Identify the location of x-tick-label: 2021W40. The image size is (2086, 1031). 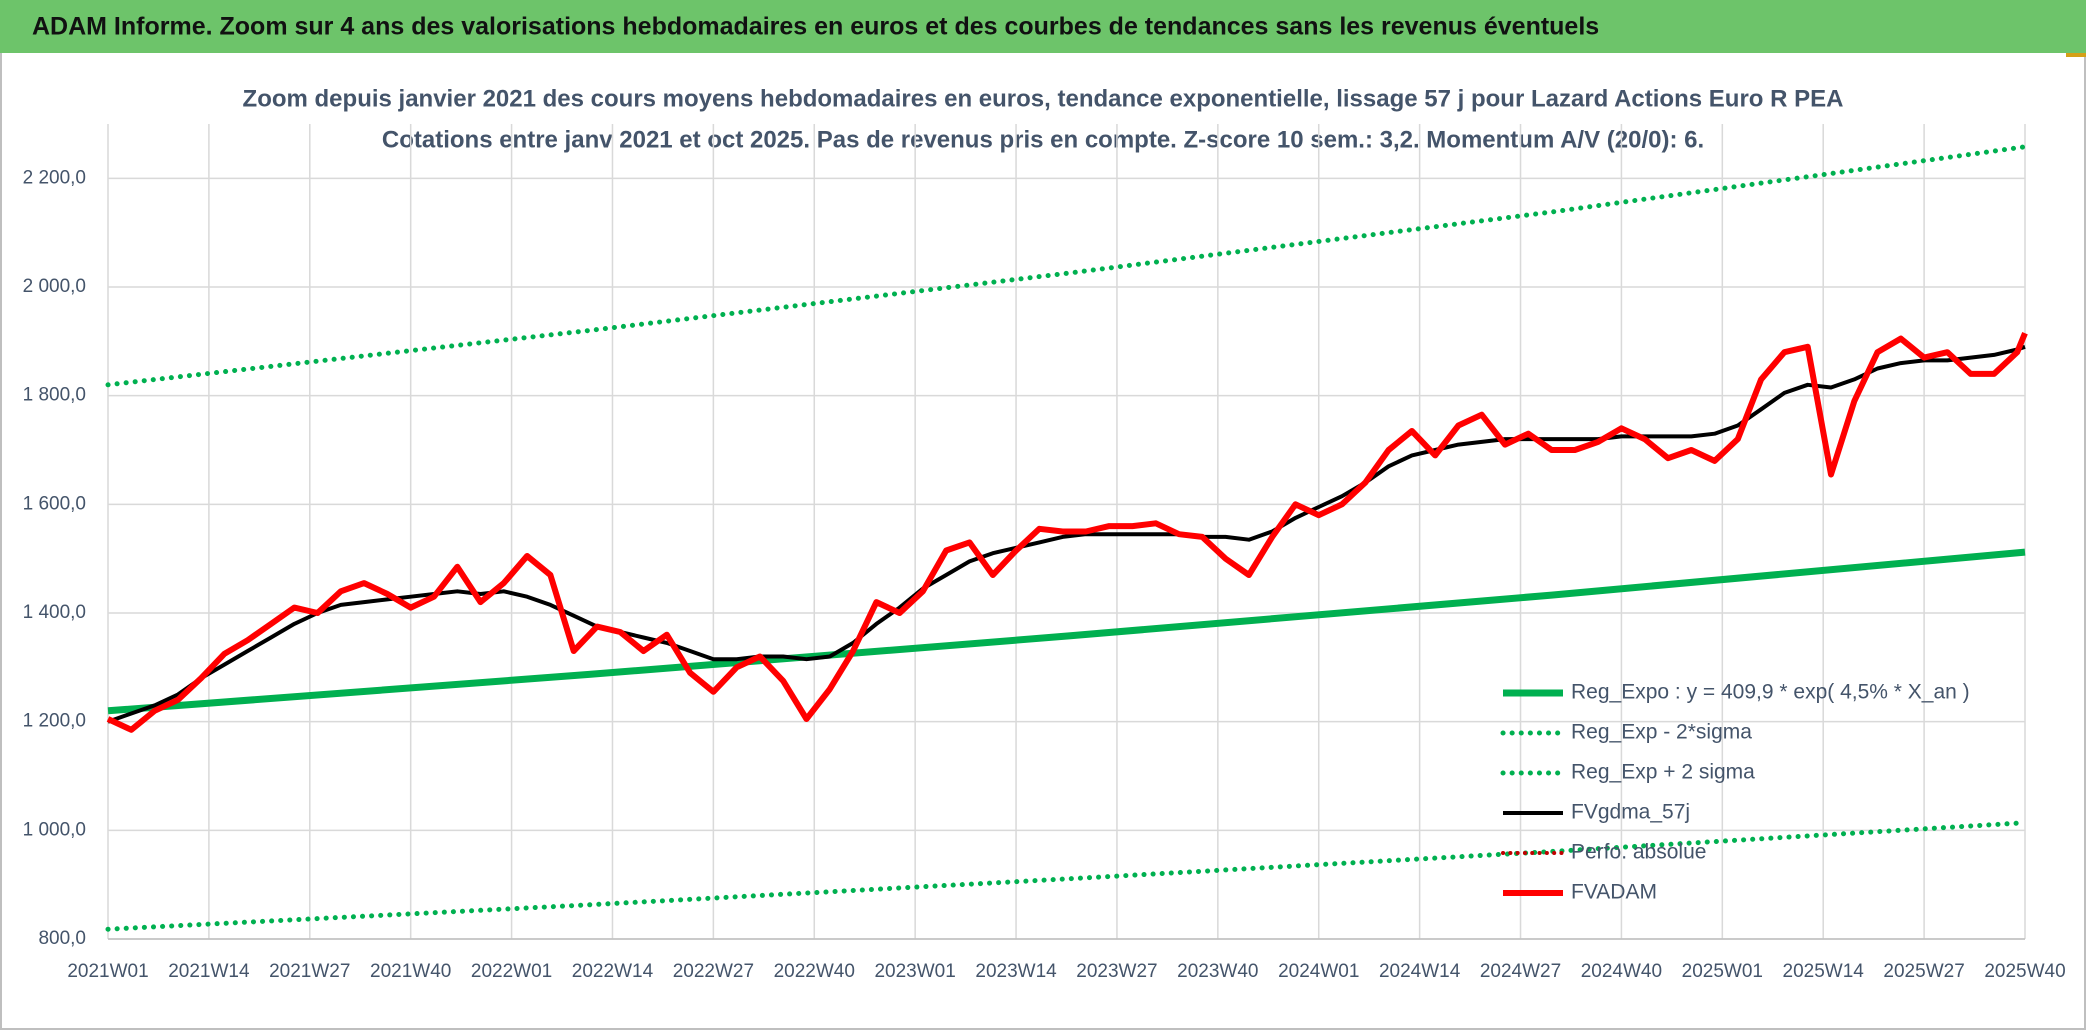
(410, 971).